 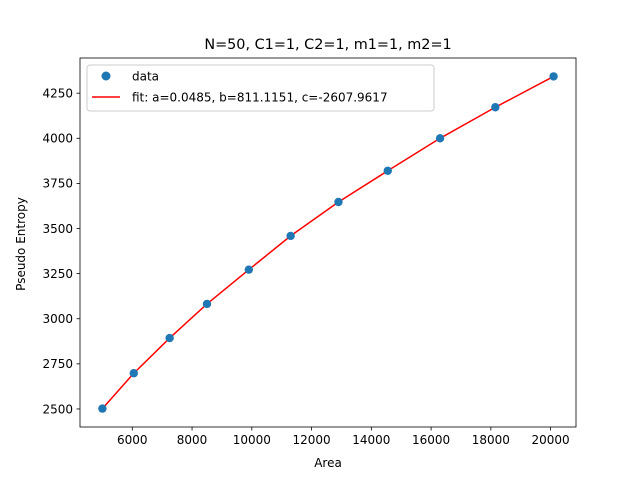 What do you see at coordinates (327, 45) in the screenshot?
I see `chart-title: N=50, C1=1, C2=1, m1=1, m2=1` at bounding box center [327, 45].